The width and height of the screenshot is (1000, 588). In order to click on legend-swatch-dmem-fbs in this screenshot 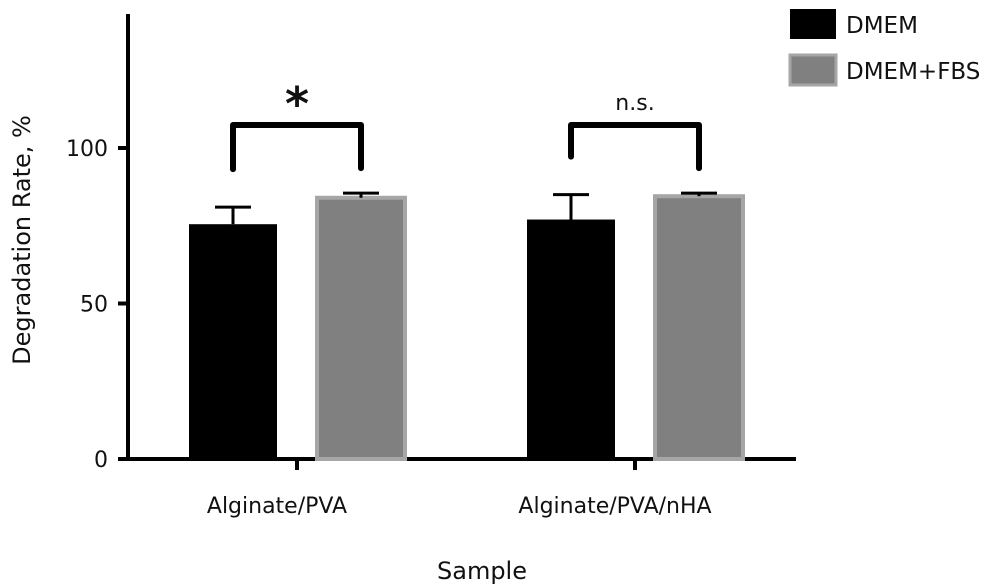, I will do `click(813, 70)`.